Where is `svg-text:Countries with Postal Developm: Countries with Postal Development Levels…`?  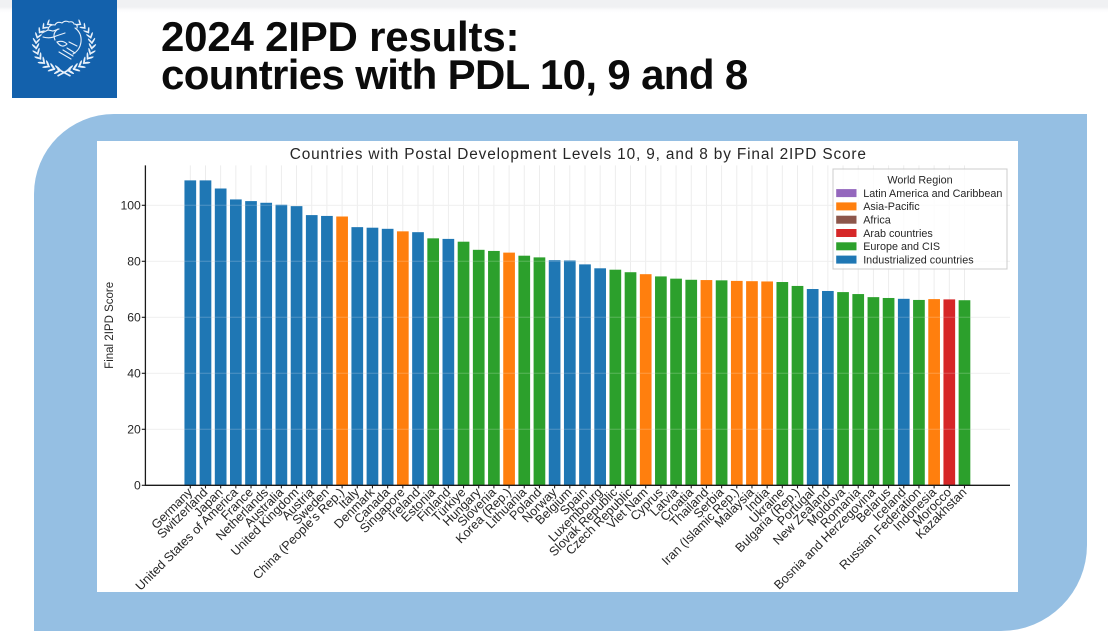
svg-text:Countries with Postal Developm: Countries with Postal Development Levels… is located at coordinates (578, 154).